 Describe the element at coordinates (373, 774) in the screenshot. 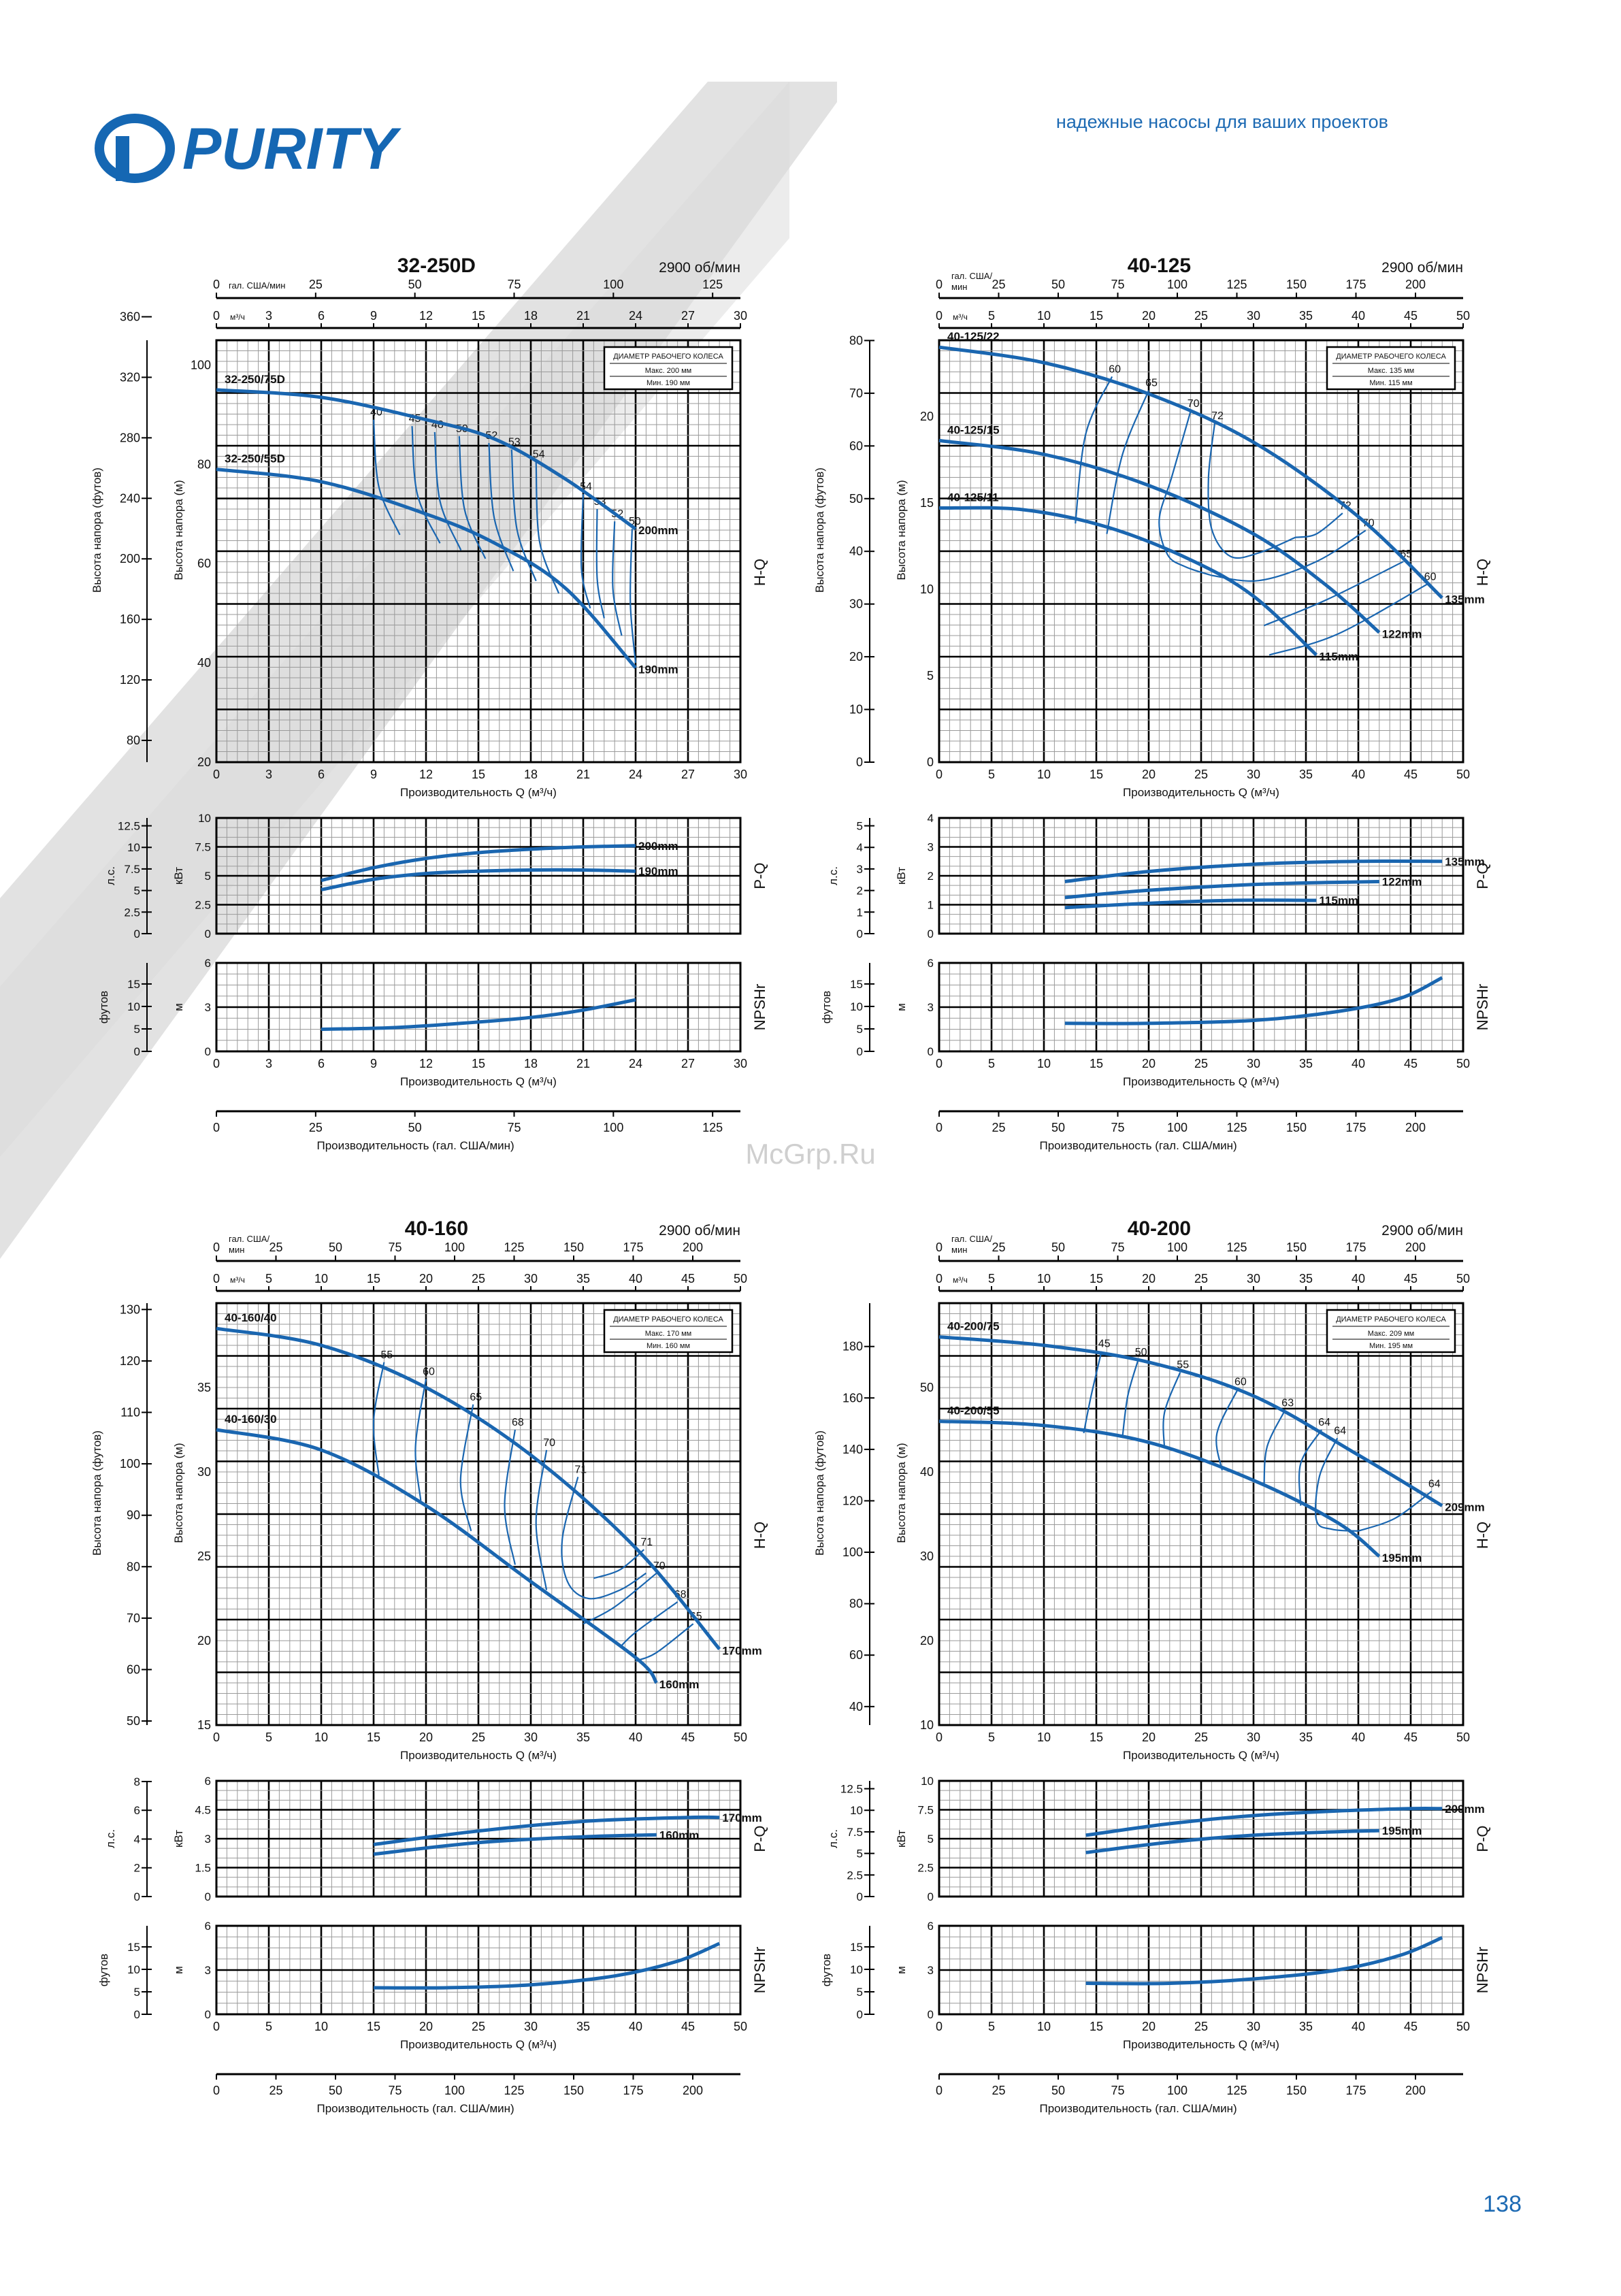

I see `hq-x-tick-label: 9` at that location.